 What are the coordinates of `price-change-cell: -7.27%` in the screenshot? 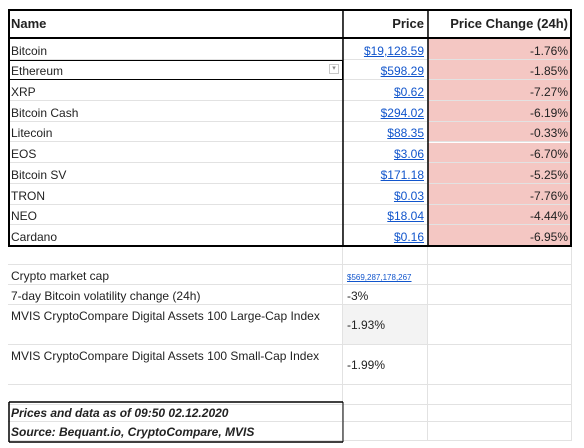 It's located at (500, 91).